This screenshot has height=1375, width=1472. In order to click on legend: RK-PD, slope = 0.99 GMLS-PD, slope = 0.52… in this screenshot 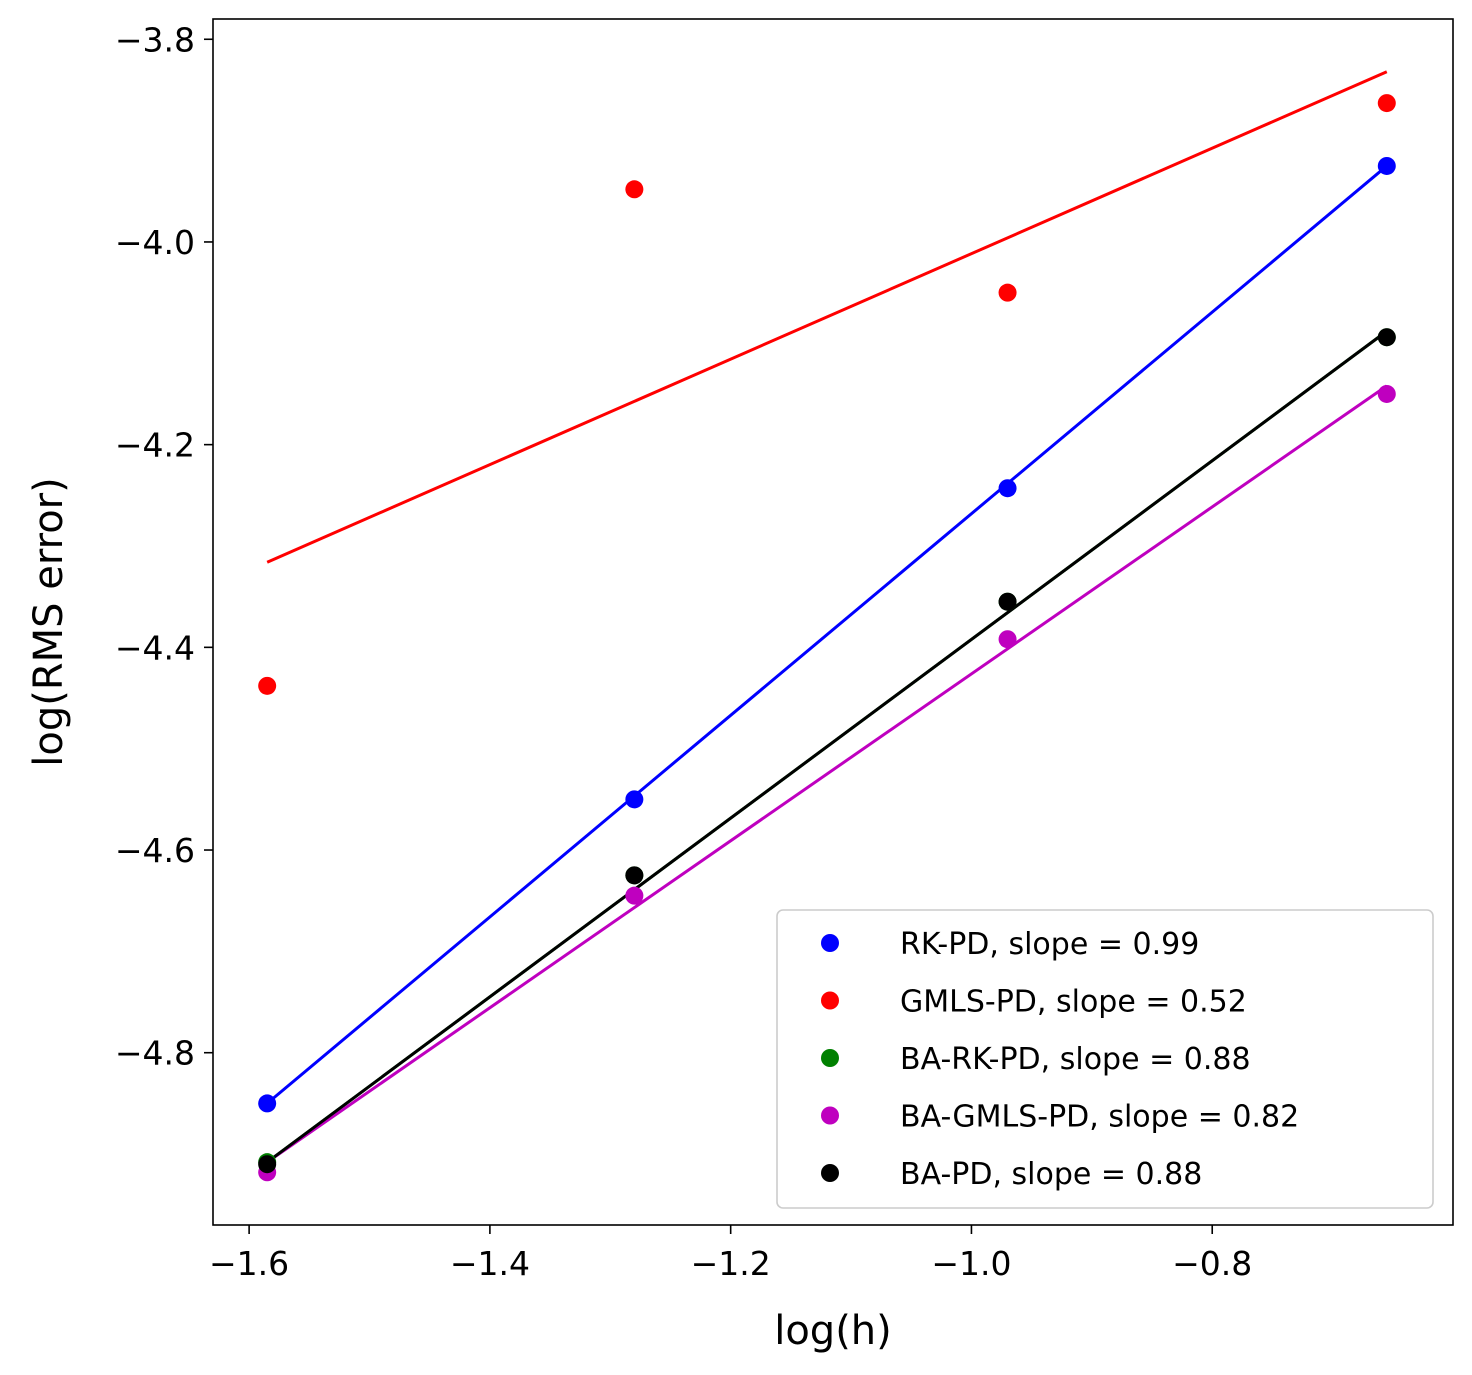, I will do `click(1105, 1059)`.